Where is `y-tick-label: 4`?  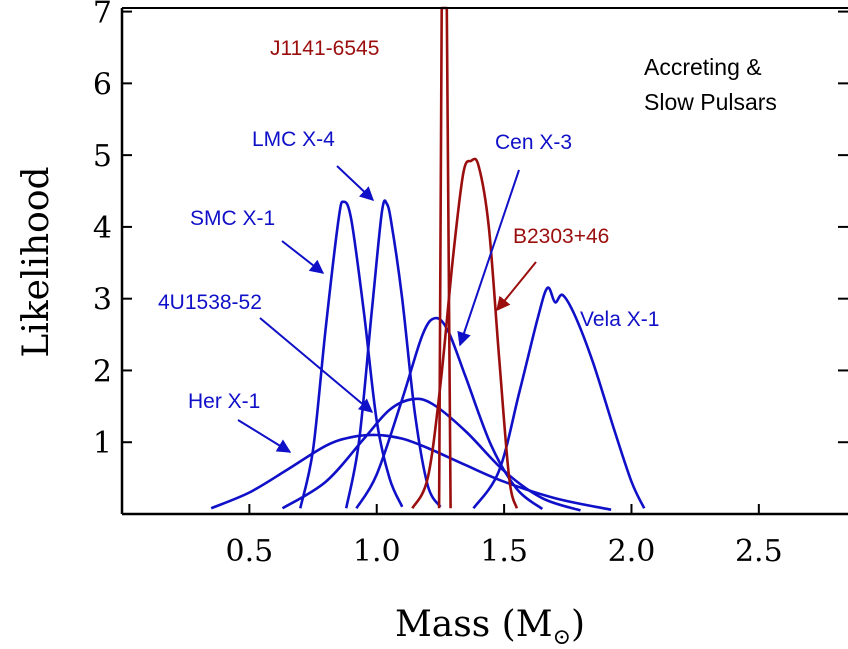
y-tick-label: 4 is located at coordinates (102, 228).